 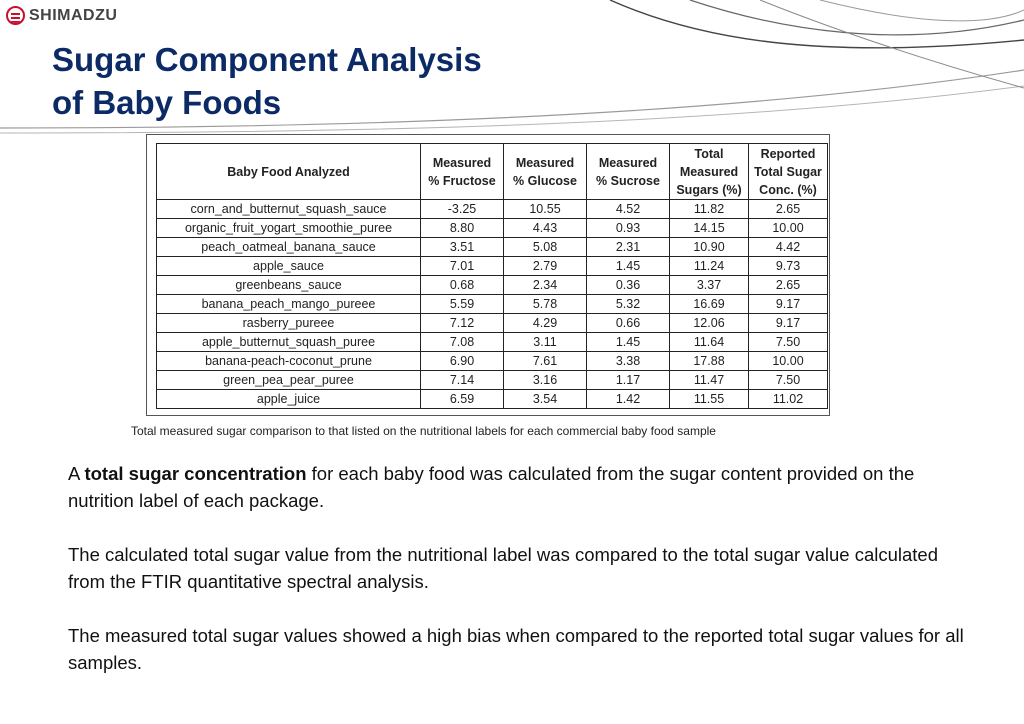 I want to click on cell-fructose: 8.80, so click(x=462, y=228).